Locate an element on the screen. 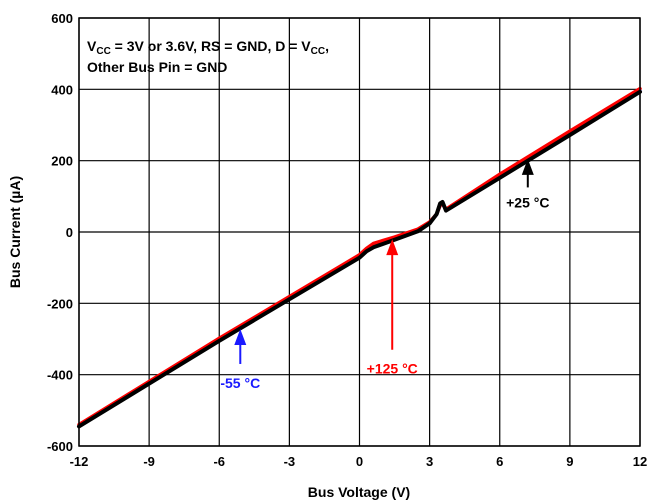 The height and width of the screenshot is (504, 651). y-tick-label: 200 is located at coordinates (62, 161).